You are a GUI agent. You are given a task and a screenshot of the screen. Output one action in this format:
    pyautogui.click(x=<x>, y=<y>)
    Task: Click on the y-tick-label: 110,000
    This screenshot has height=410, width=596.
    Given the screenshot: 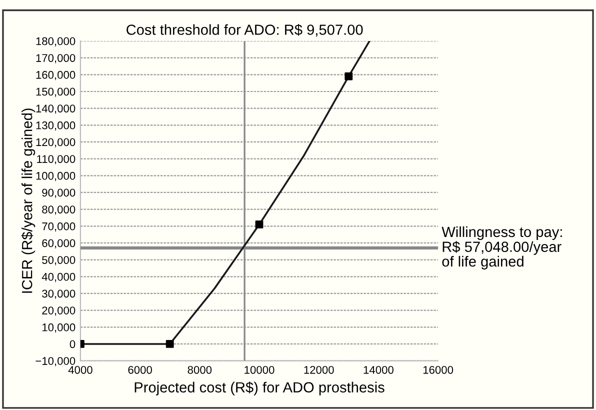 What is the action you would take?
    pyautogui.click(x=56, y=159)
    